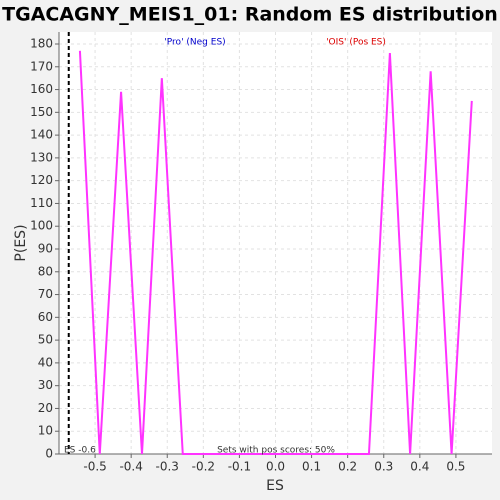 The height and width of the screenshot is (500, 500). Describe the element at coordinates (45, 385) in the screenshot. I see `y-tick-label: 30` at that location.